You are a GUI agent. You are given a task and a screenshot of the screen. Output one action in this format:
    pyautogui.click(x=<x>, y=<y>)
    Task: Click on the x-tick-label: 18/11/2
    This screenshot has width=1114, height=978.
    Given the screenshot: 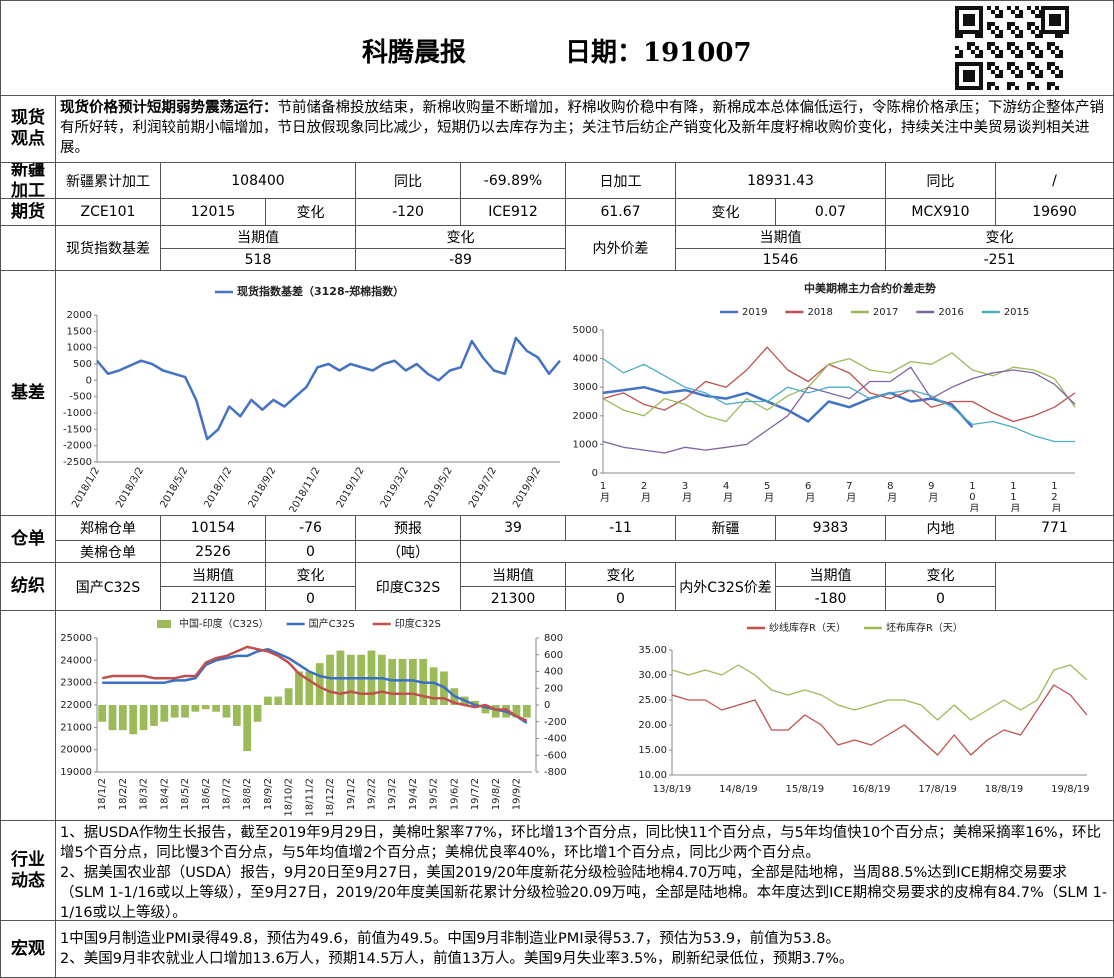 What is the action you would take?
    pyautogui.click(x=309, y=797)
    